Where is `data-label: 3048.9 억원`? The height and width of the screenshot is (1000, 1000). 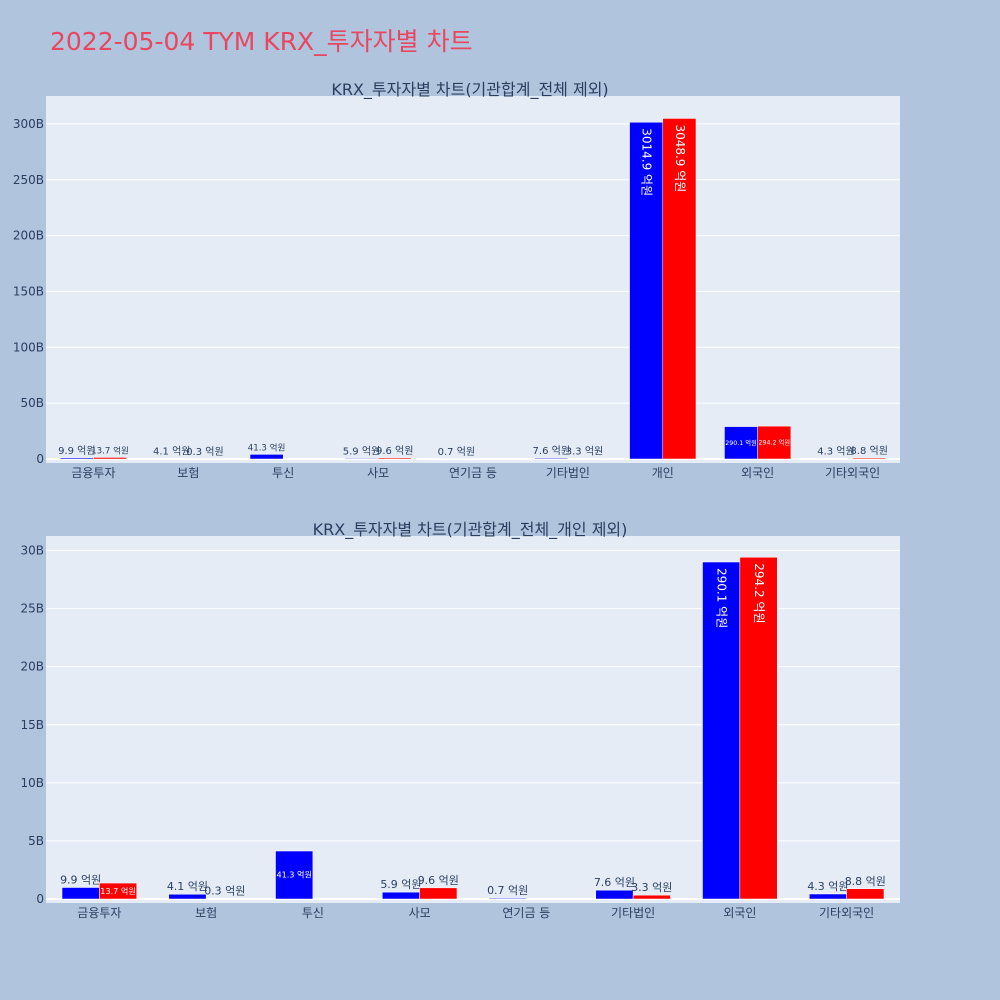
data-label: 3048.9 억원 is located at coordinates (680, 158).